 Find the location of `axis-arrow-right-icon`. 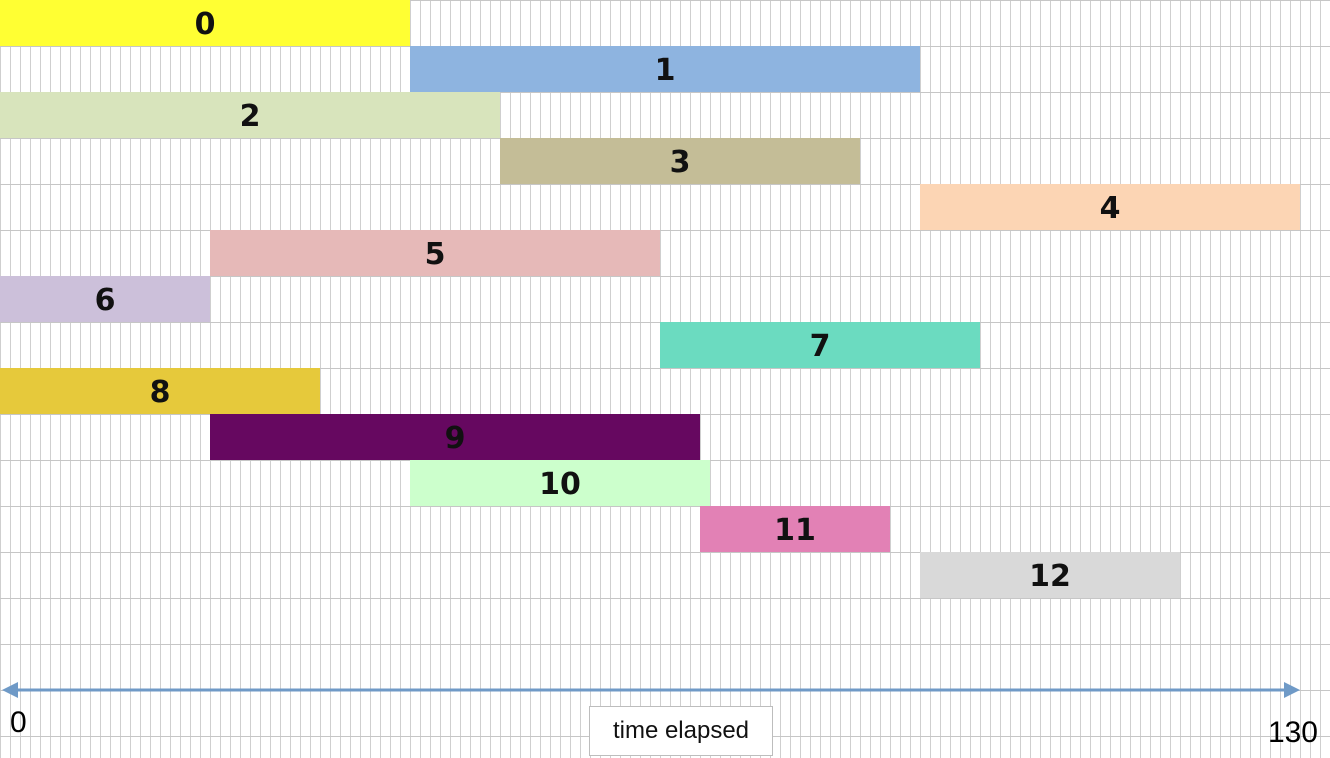

axis-arrow-right-icon is located at coordinates (1292, 690).